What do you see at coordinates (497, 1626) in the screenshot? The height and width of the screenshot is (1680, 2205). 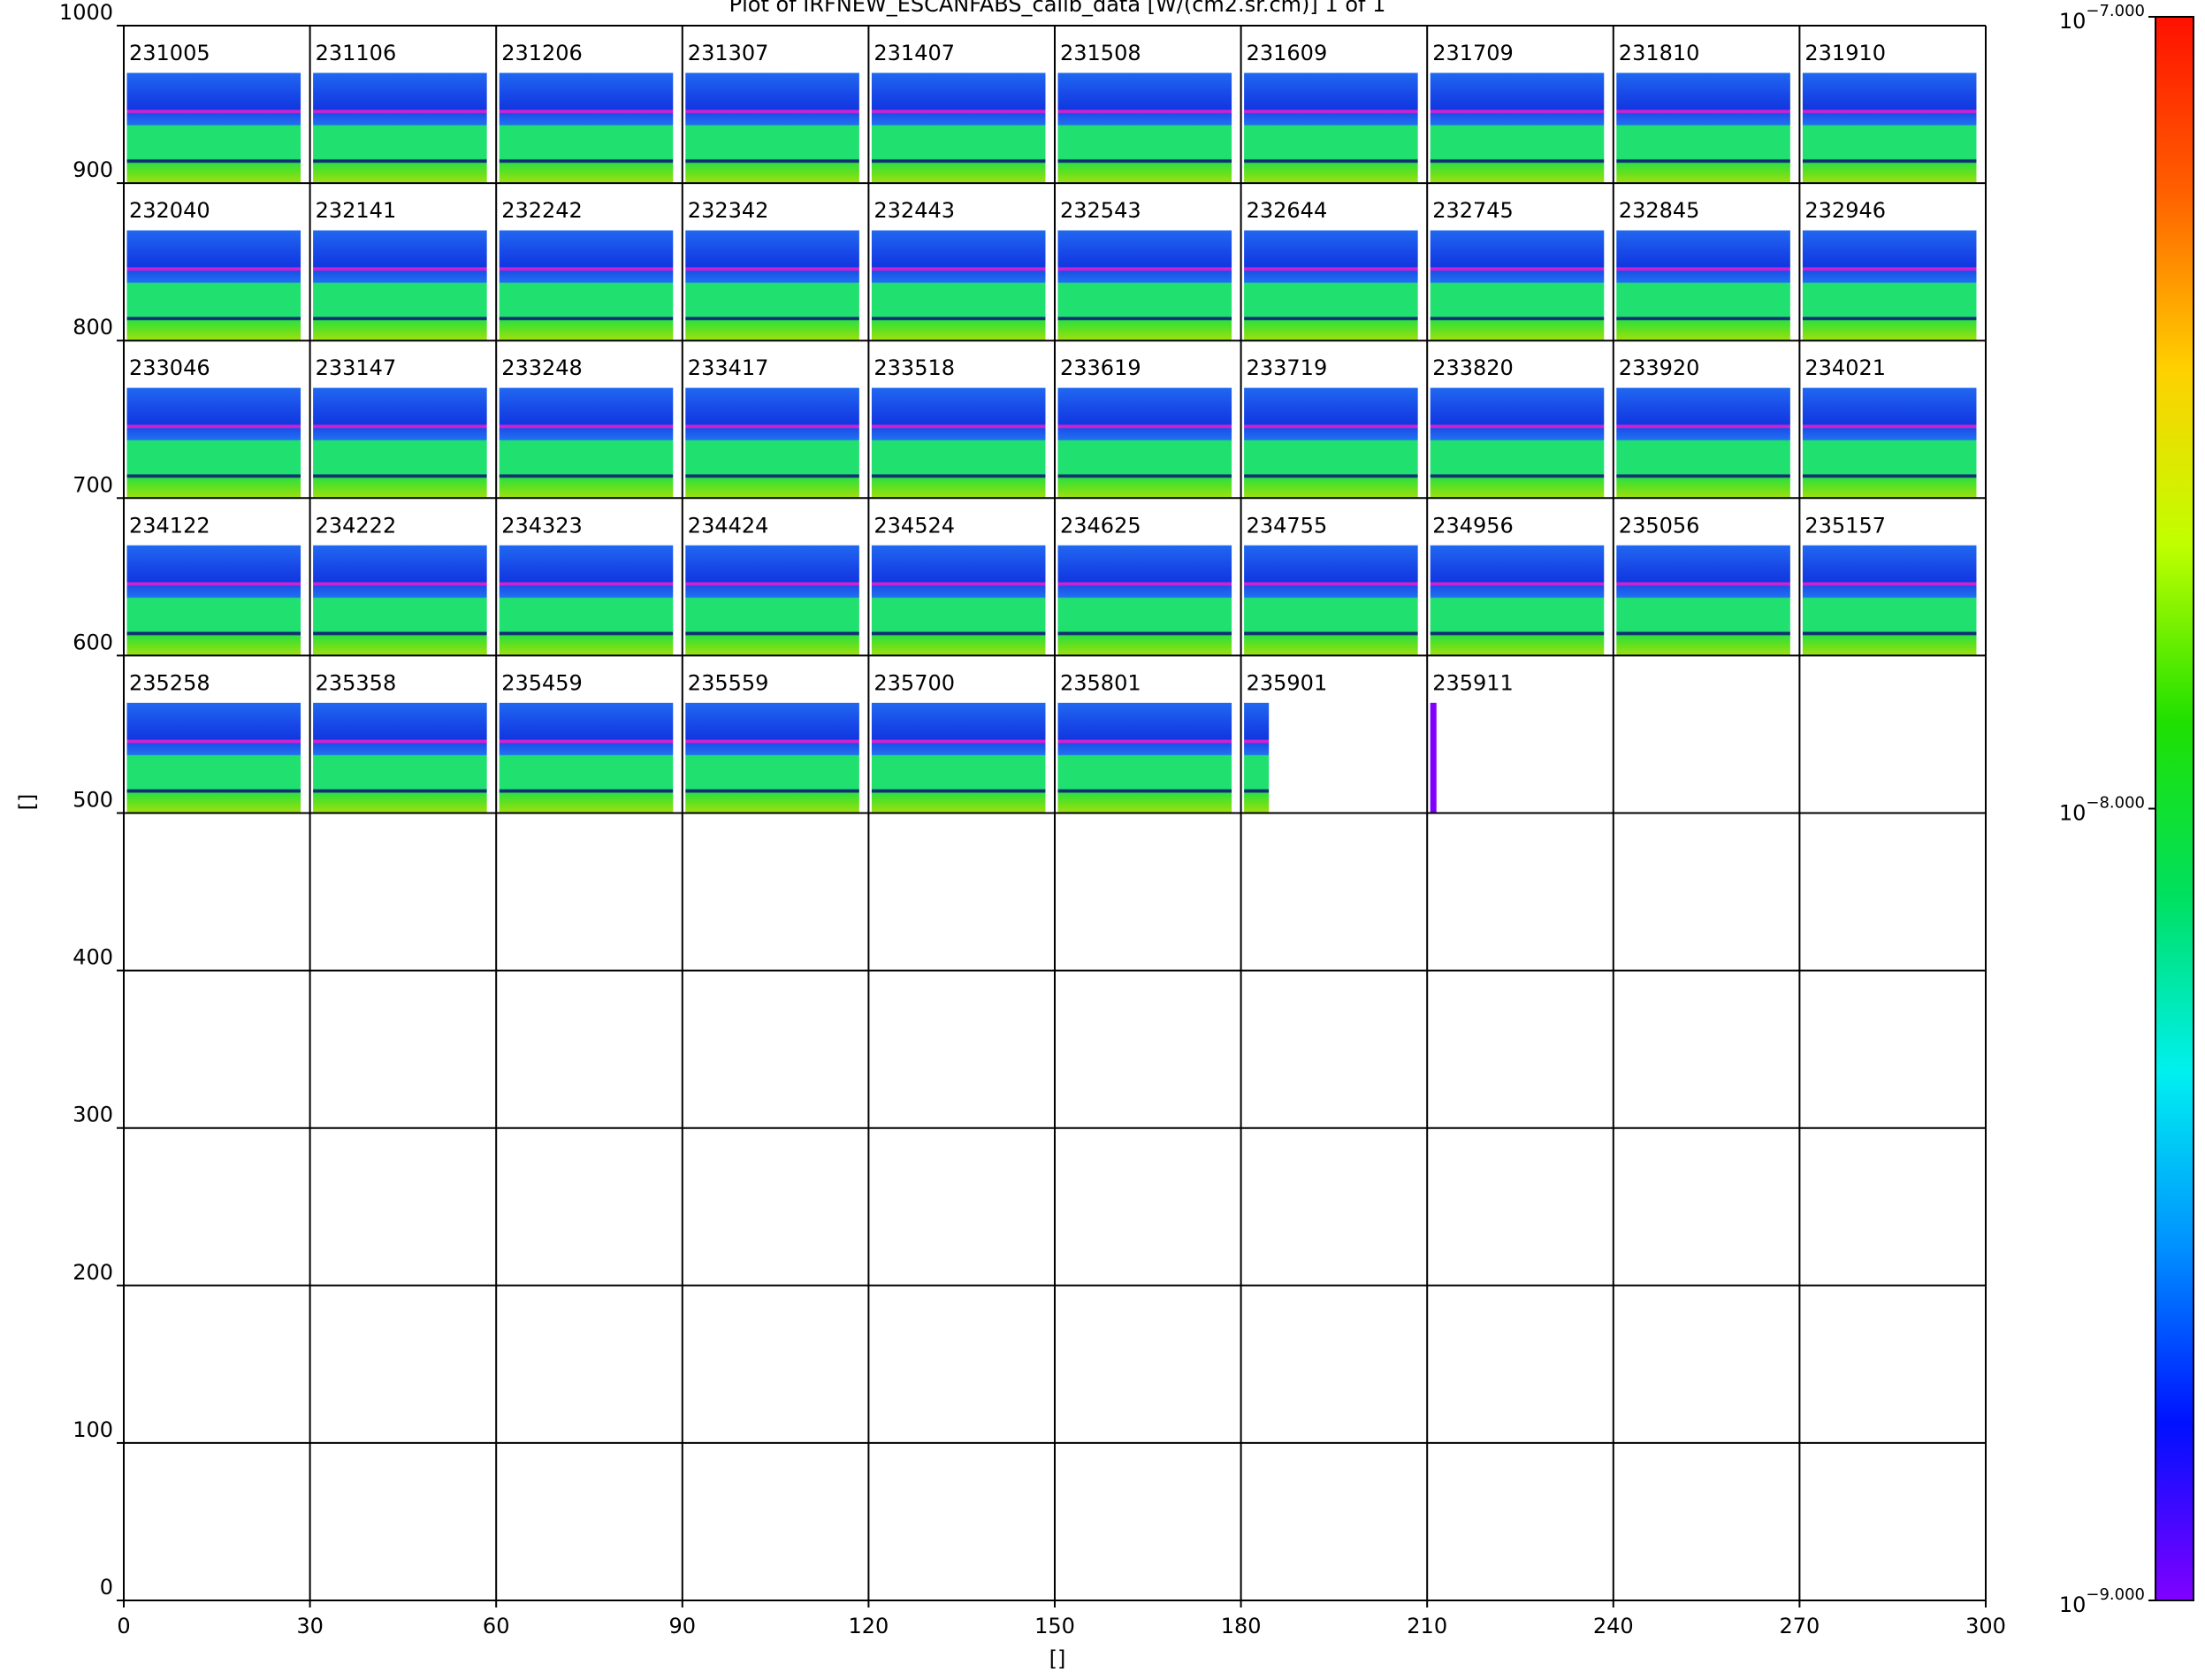 I see `x-tick-label: 60` at bounding box center [497, 1626].